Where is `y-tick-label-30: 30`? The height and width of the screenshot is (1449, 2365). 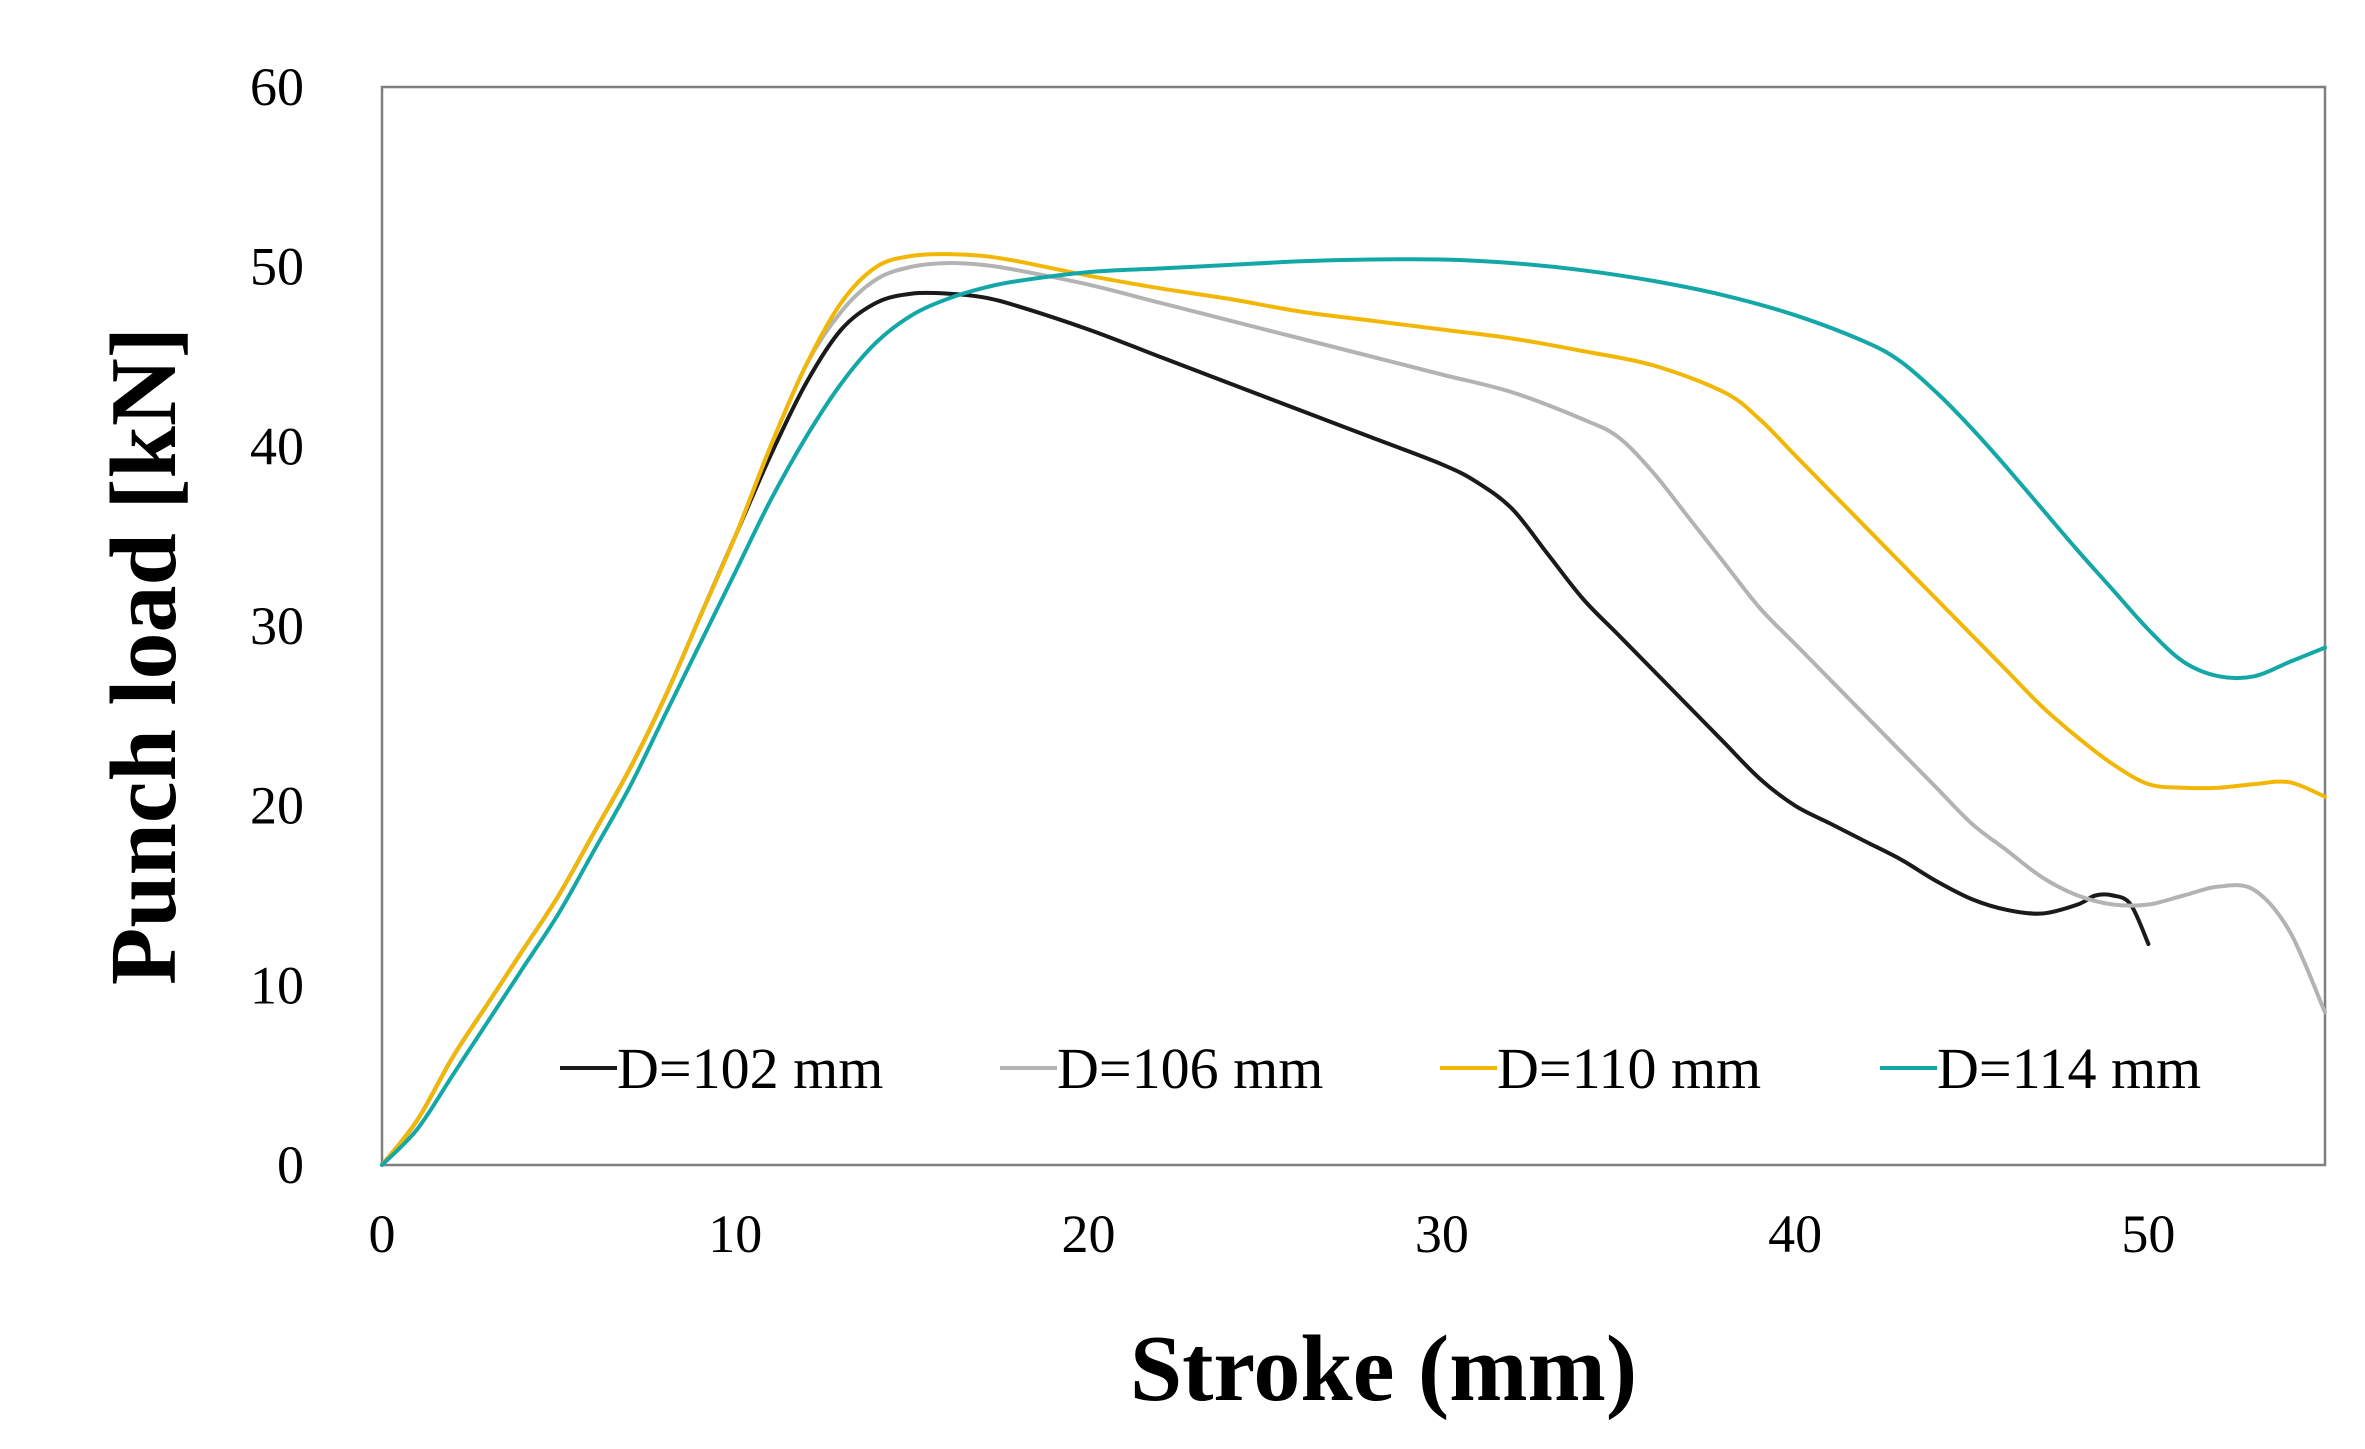 y-tick-label-30: 30 is located at coordinates (277, 626).